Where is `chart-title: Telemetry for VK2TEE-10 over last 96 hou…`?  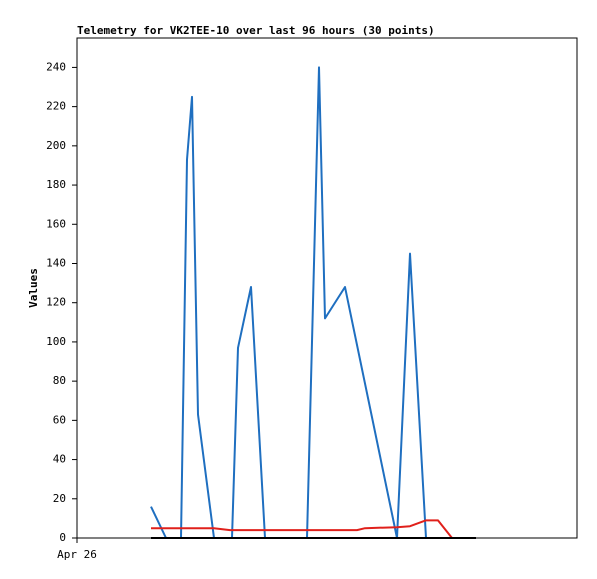
chart-title: Telemetry for VK2TEE-10 over last 96 hou… is located at coordinates (256, 30).